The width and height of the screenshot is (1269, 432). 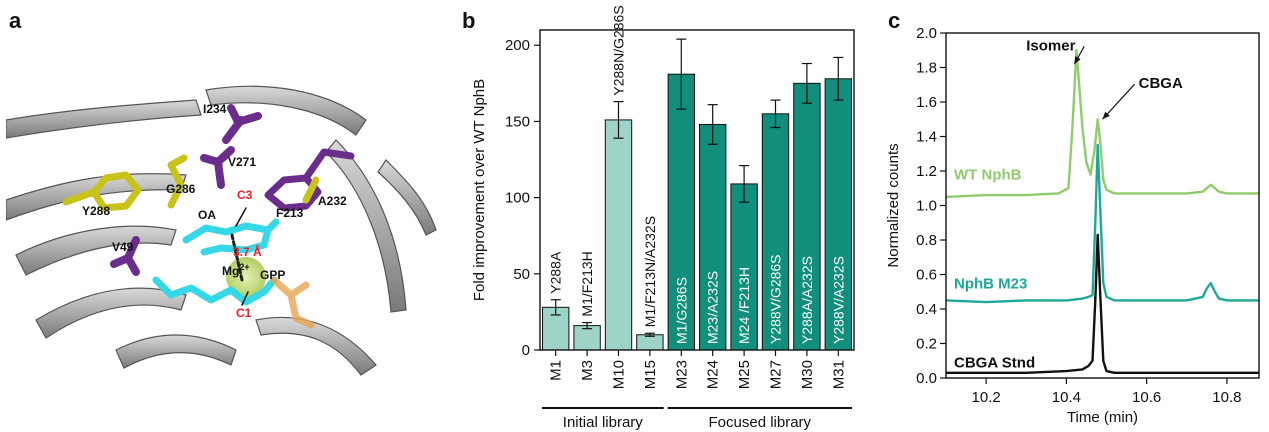 I want to click on ligand-oa, so click(x=231, y=237).